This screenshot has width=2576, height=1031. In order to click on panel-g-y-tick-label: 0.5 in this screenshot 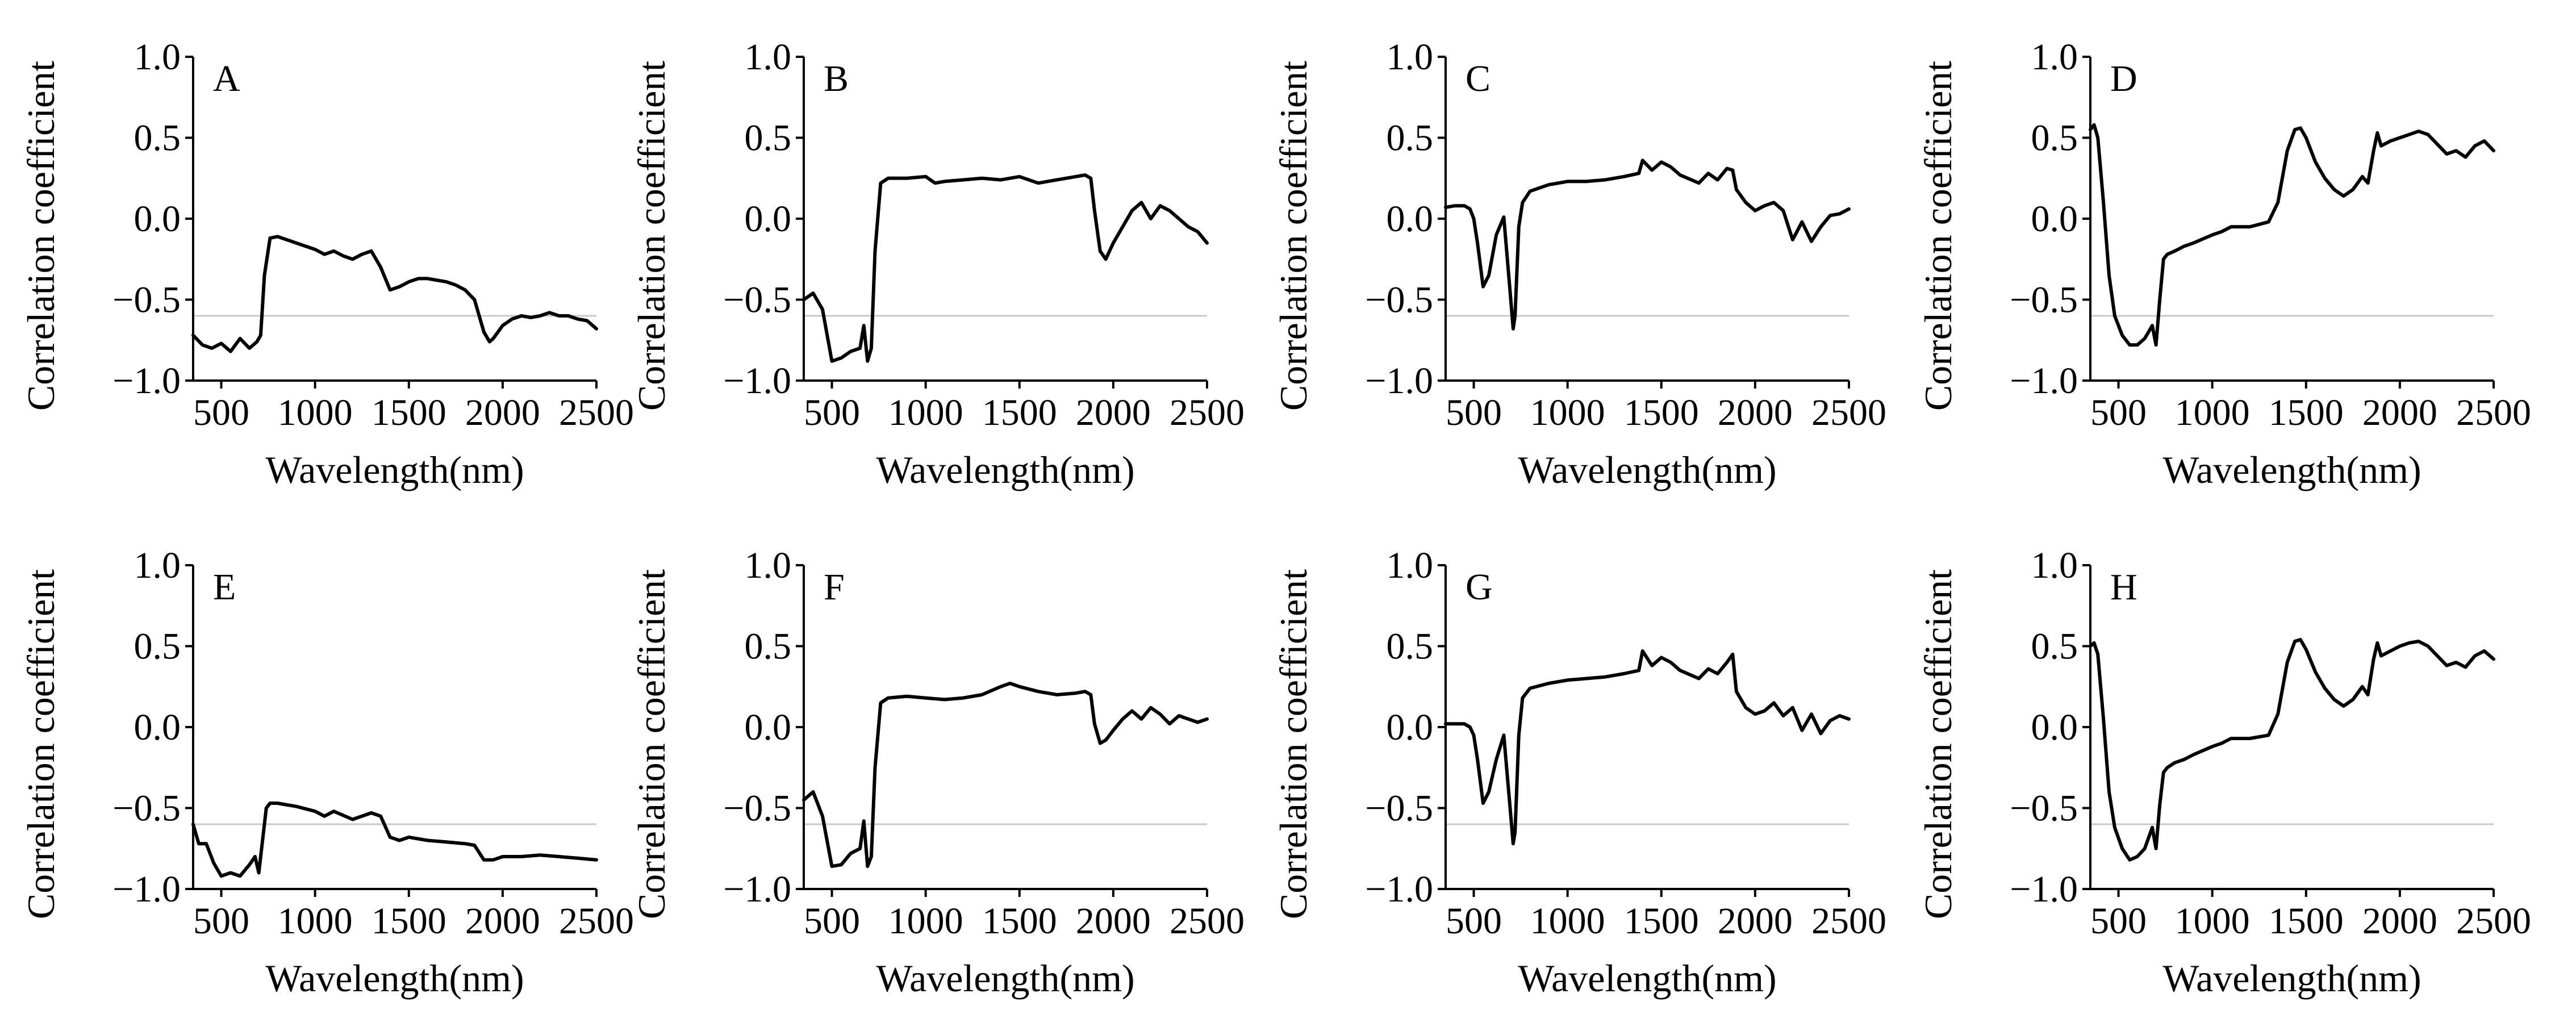, I will do `click(1411, 646)`.